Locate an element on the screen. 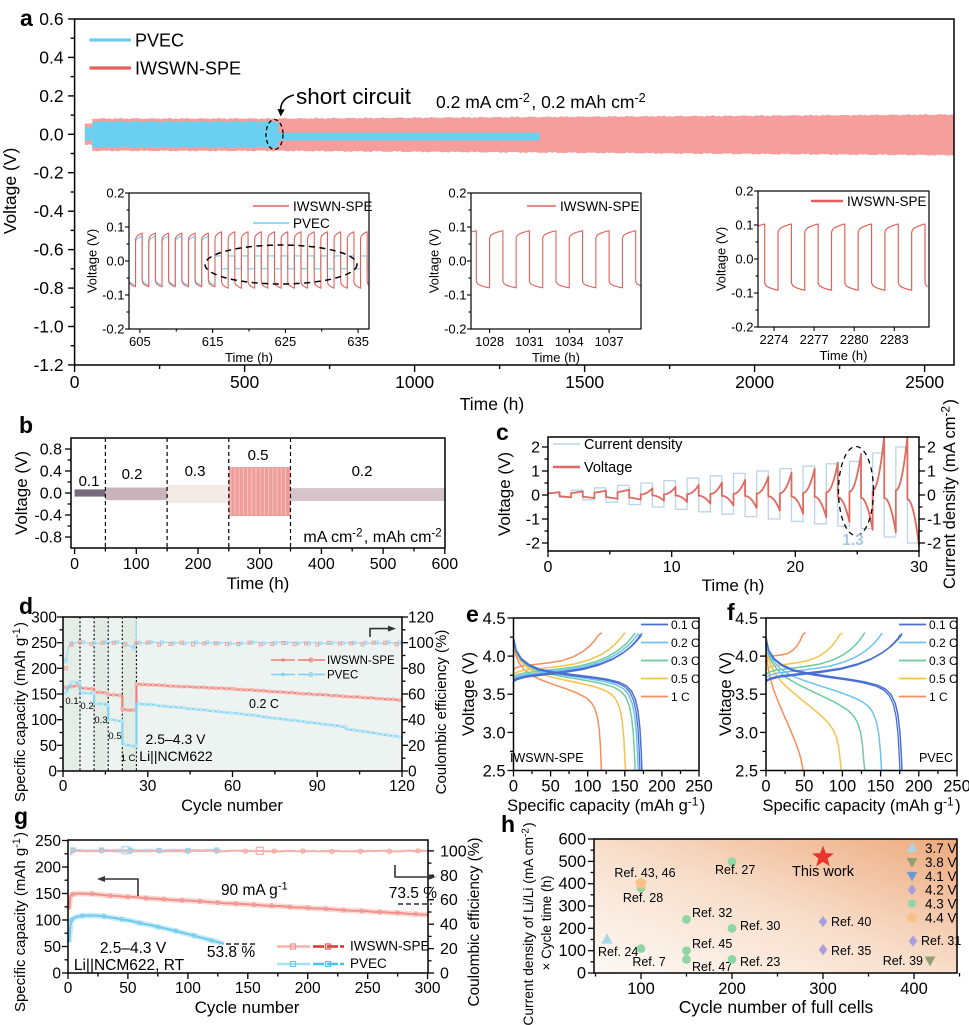 This screenshot has height=1025, width=969. svg-text: 0.1 C is located at coordinates (685, 625).